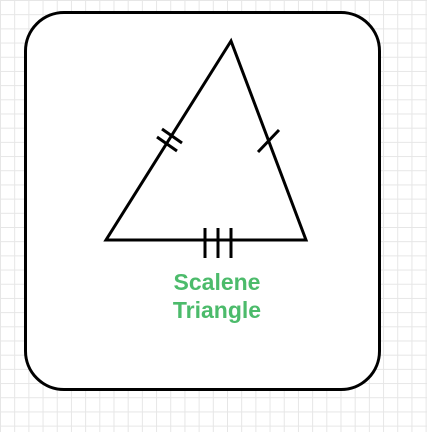  What do you see at coordinates (217, 310) in the screenshot?
I see `shape-label-line2: Triangle` at bounding box center [217, 310].